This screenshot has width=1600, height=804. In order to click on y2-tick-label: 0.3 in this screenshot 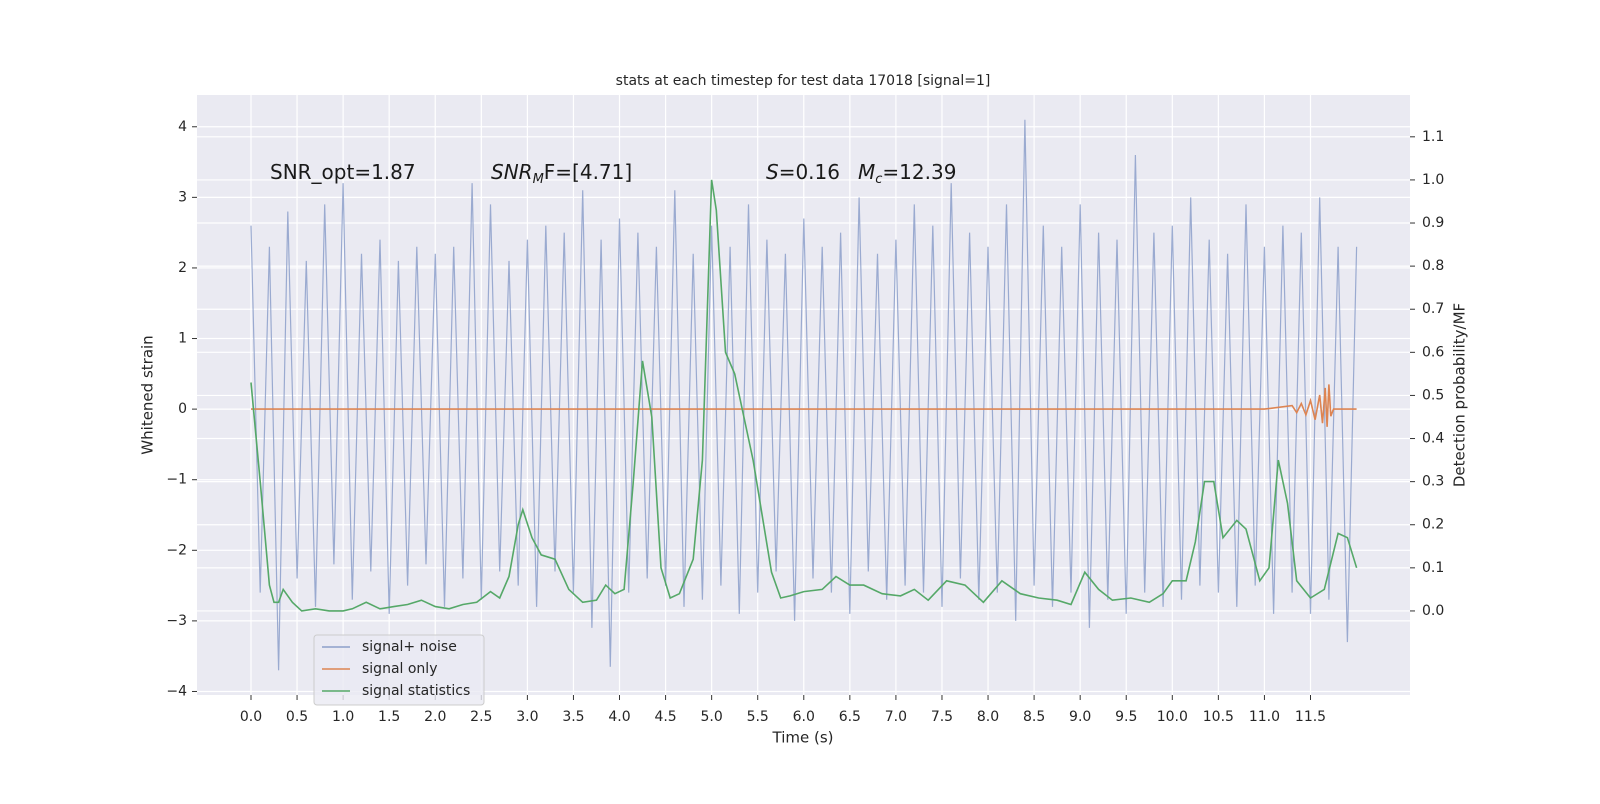, I will do `click(1433, 482)`.